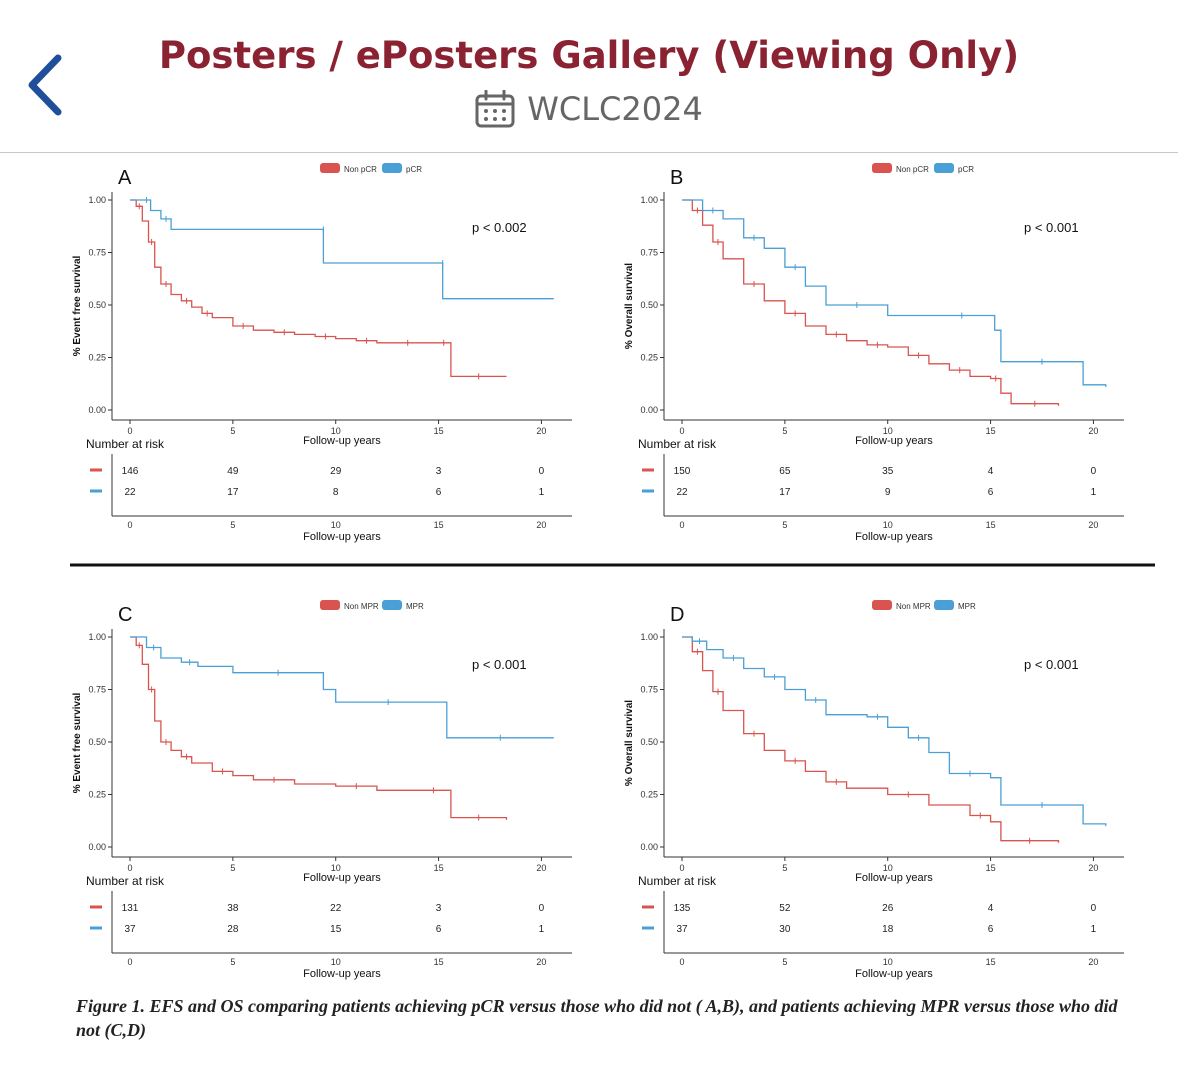 This screenshot has height=1089, width=1178. Describe the element at coordinates (649, 305) in the screenshot. I see `y-tick-label: 0.50` at that location.